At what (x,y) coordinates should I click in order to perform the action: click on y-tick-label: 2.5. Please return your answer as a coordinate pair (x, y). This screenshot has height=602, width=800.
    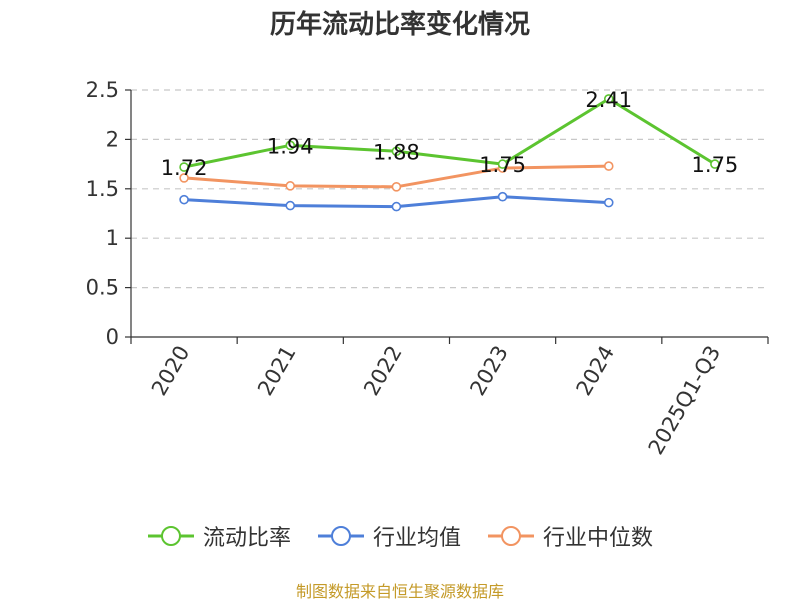
    Looking at the image, I should click on (102, 90).